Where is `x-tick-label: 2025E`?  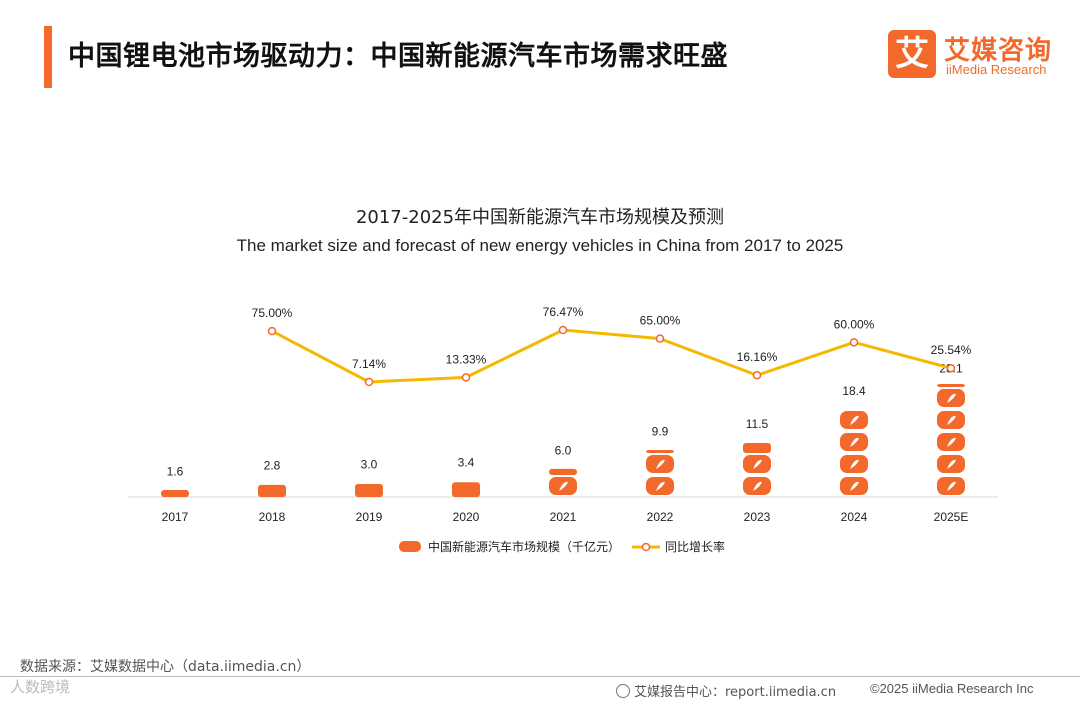
x-tick-label: 2025E is located at coordinates (951, 517).